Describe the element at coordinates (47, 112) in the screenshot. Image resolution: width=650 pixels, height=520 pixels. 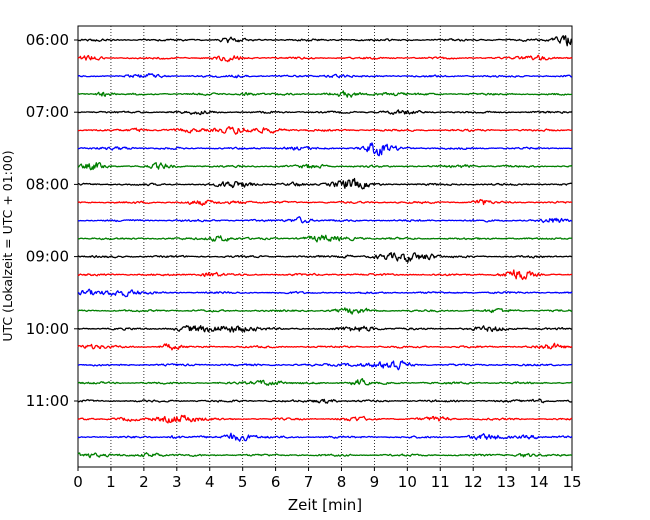
I see `y-tick-label: 07:00` at that location.